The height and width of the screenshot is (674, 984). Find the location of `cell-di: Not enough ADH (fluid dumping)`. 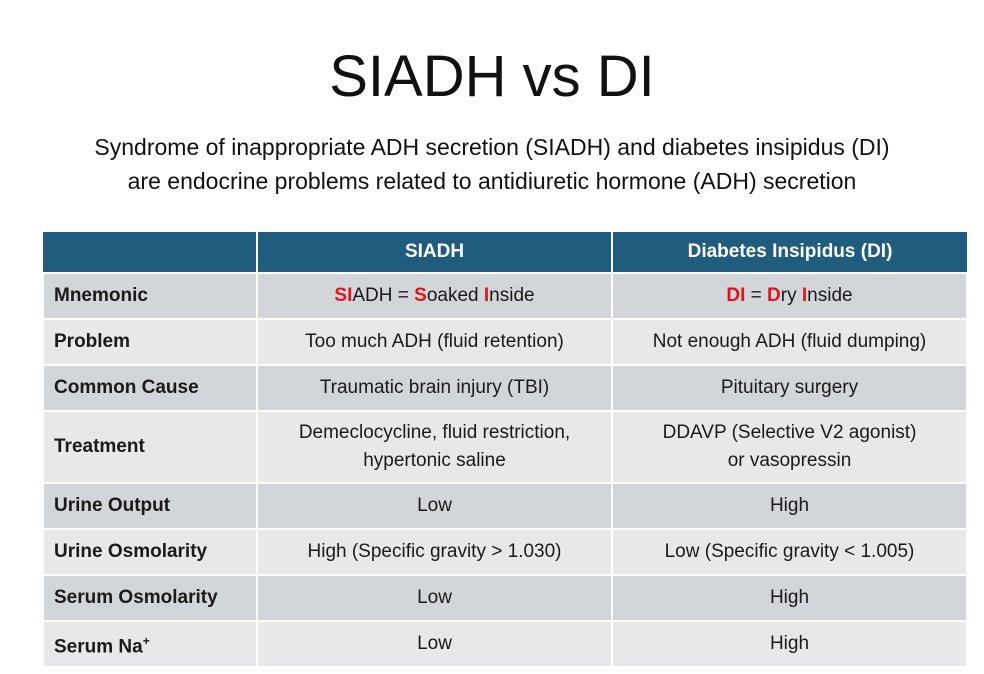

cell-di: Not enough ADH (fluid dumping) is located at coordinates (789, 342).